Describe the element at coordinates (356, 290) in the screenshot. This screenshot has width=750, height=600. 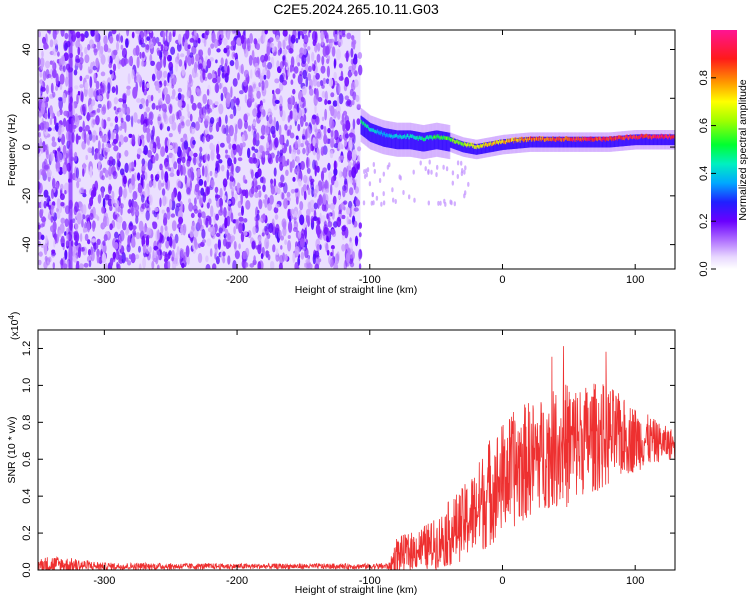
I see `spectrogram-x-label: Height of straight line (km)` at that location.